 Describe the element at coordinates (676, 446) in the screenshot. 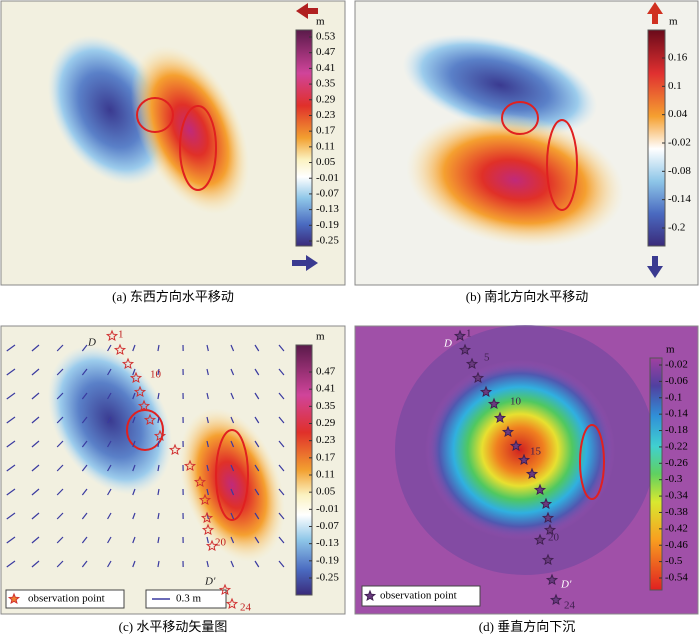

I see `colorbar-tick-label: -0.22` at that location.